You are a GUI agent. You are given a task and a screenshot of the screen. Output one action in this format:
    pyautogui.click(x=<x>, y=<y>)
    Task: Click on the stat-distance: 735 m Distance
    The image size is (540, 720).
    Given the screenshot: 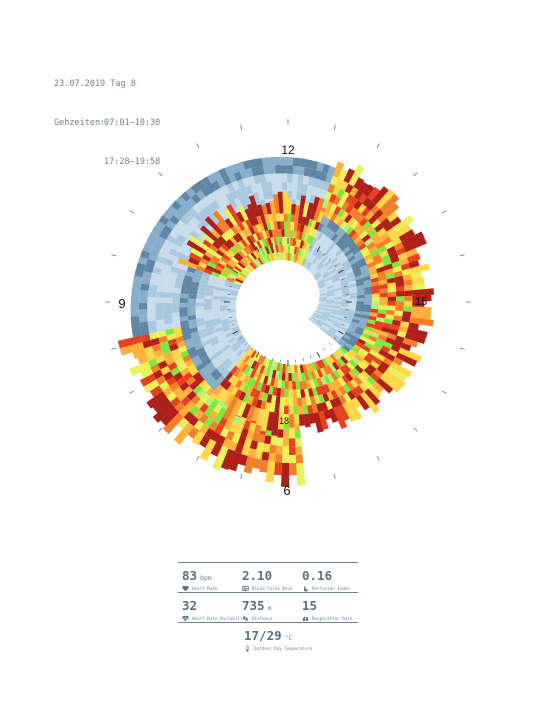 What is the action you would take?
    pyautogui.click(x=268, y=607)
    